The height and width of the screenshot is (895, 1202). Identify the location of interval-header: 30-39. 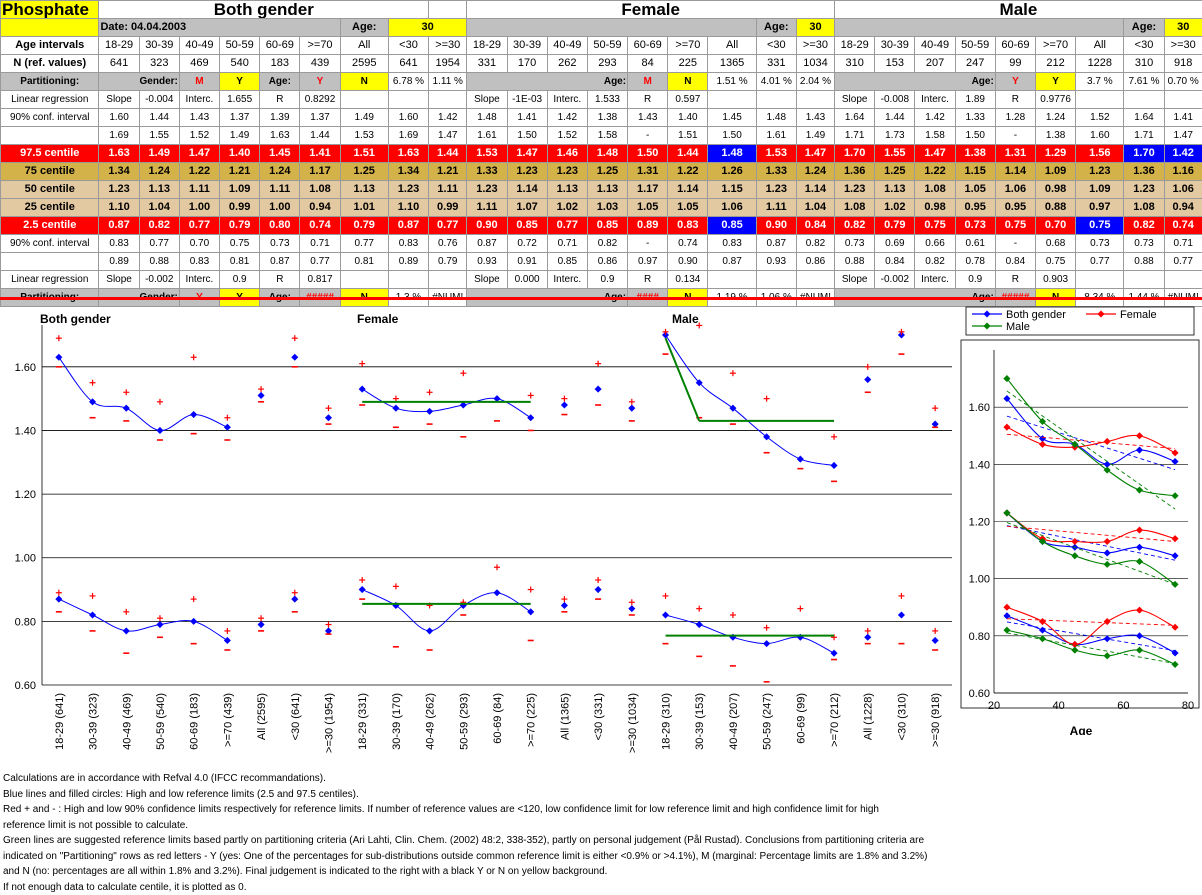
(527, 46).